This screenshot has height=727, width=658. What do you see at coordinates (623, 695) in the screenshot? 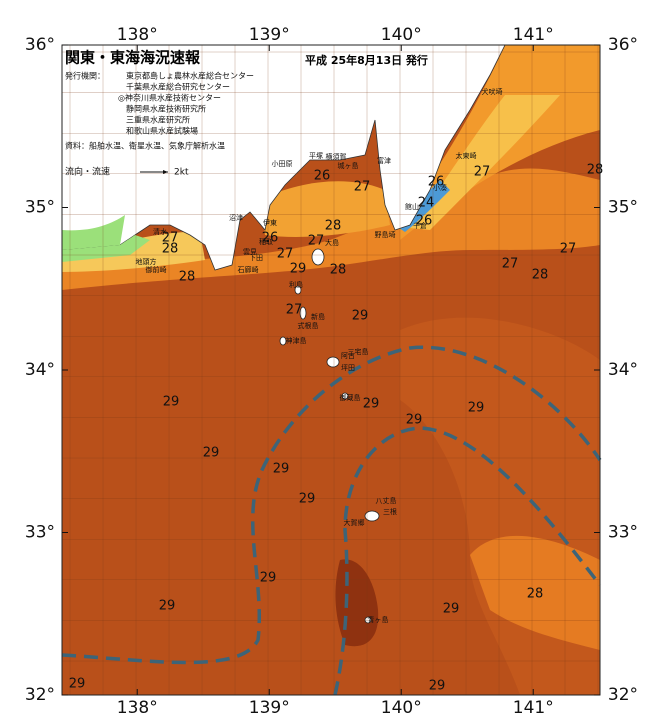
I see `lat-label-right: 32°` at bounding box center [623, 695].